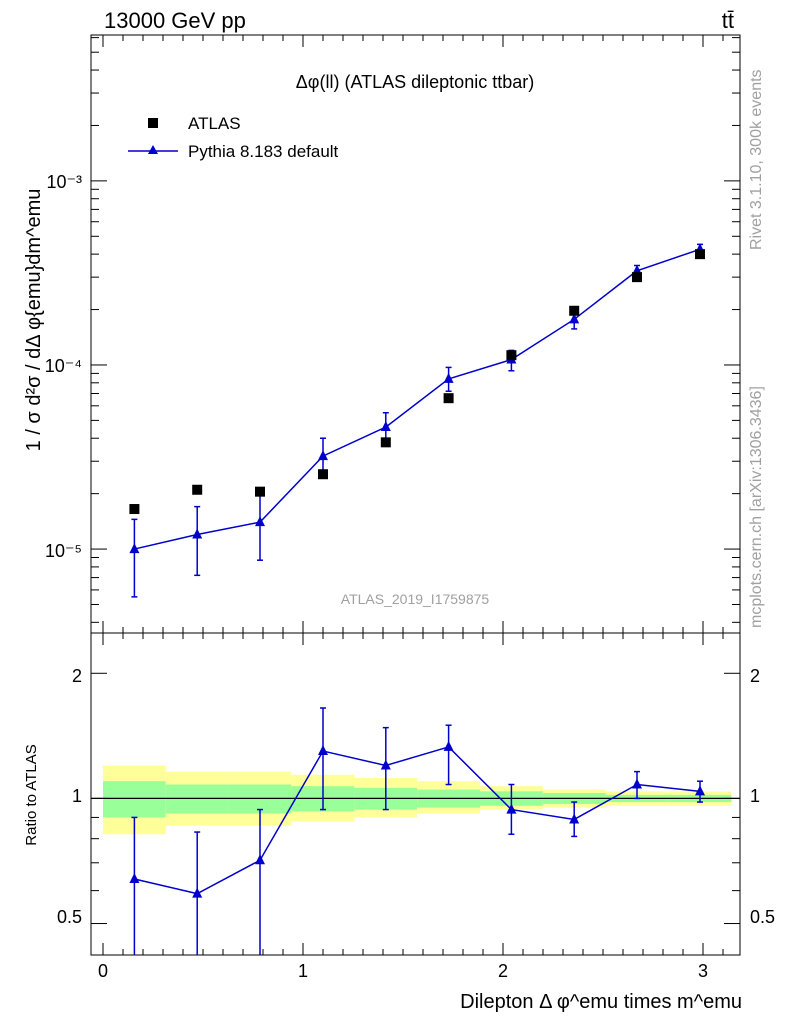 This screenshot has height=1024, width=786. Describe the element at coordinates (153, 123) in the screenshot. I see `legend-atlas-marker` at that location.